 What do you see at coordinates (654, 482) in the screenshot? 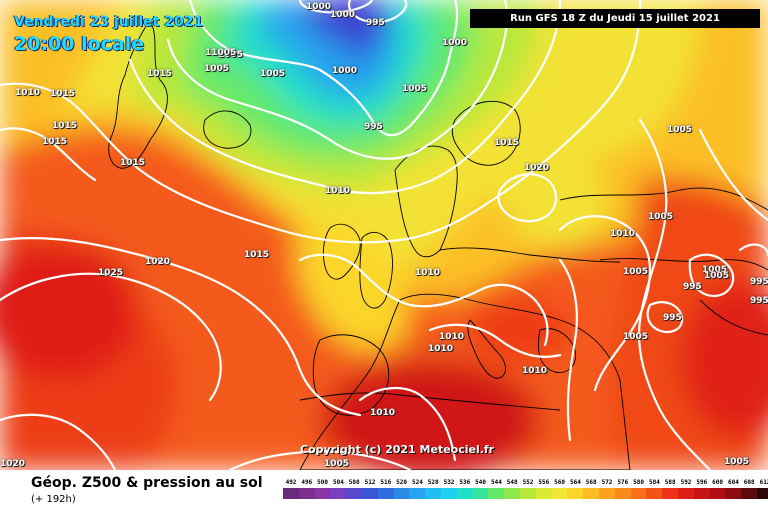
I see `legend-value: 584` at bounding box center [654, 482].